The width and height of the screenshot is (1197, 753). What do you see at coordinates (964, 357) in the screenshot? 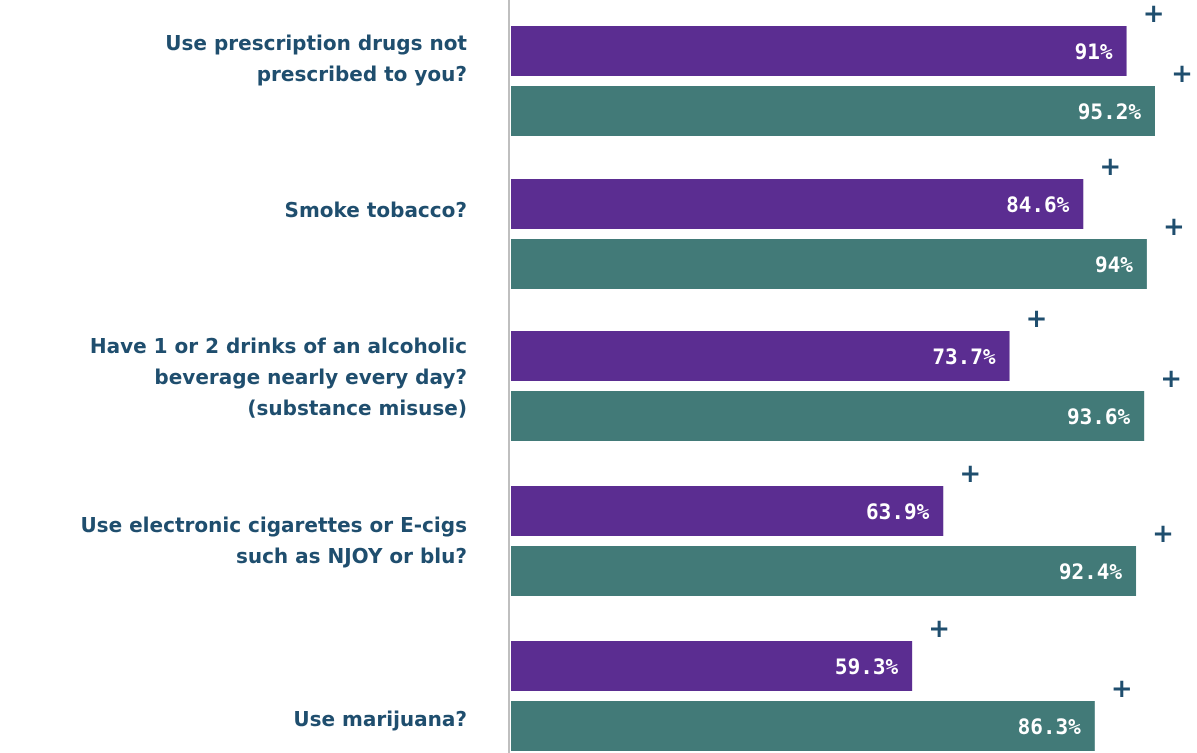
I see `data-label: 73.7%` at bounding box center [964, 357].